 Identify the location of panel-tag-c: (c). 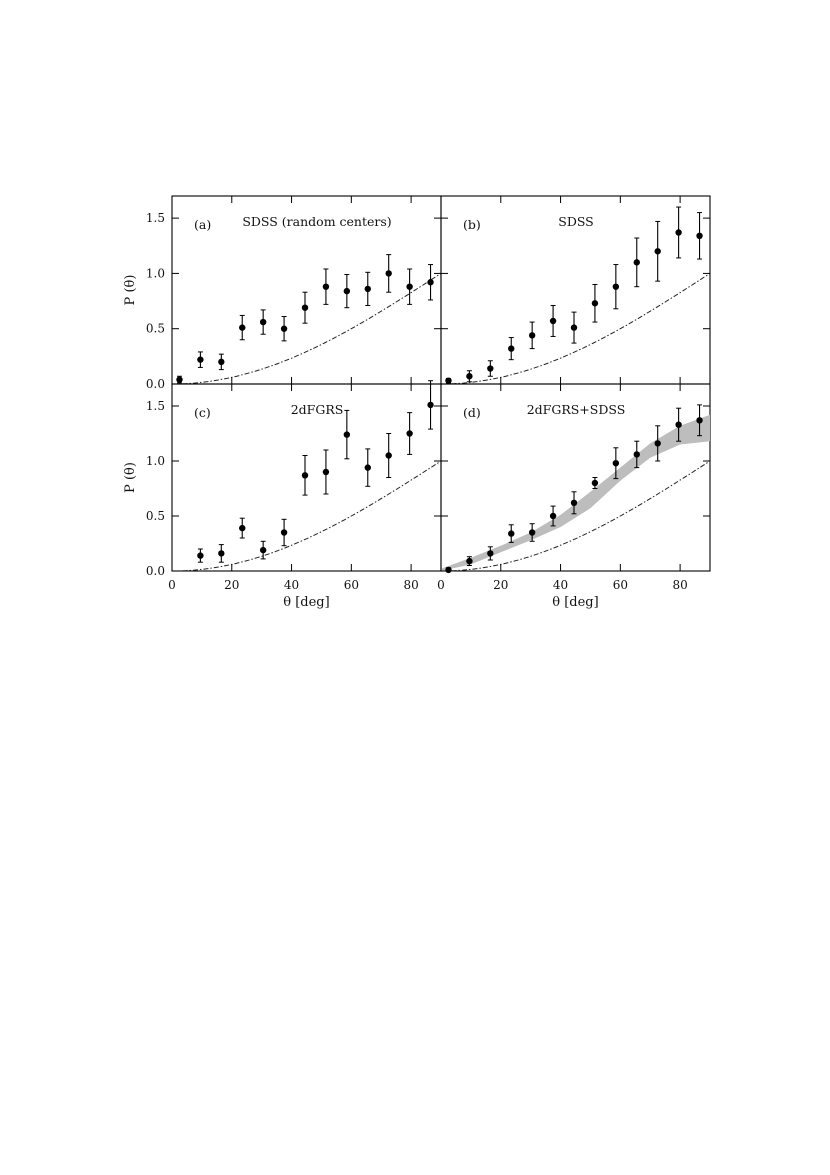
(202, 412).